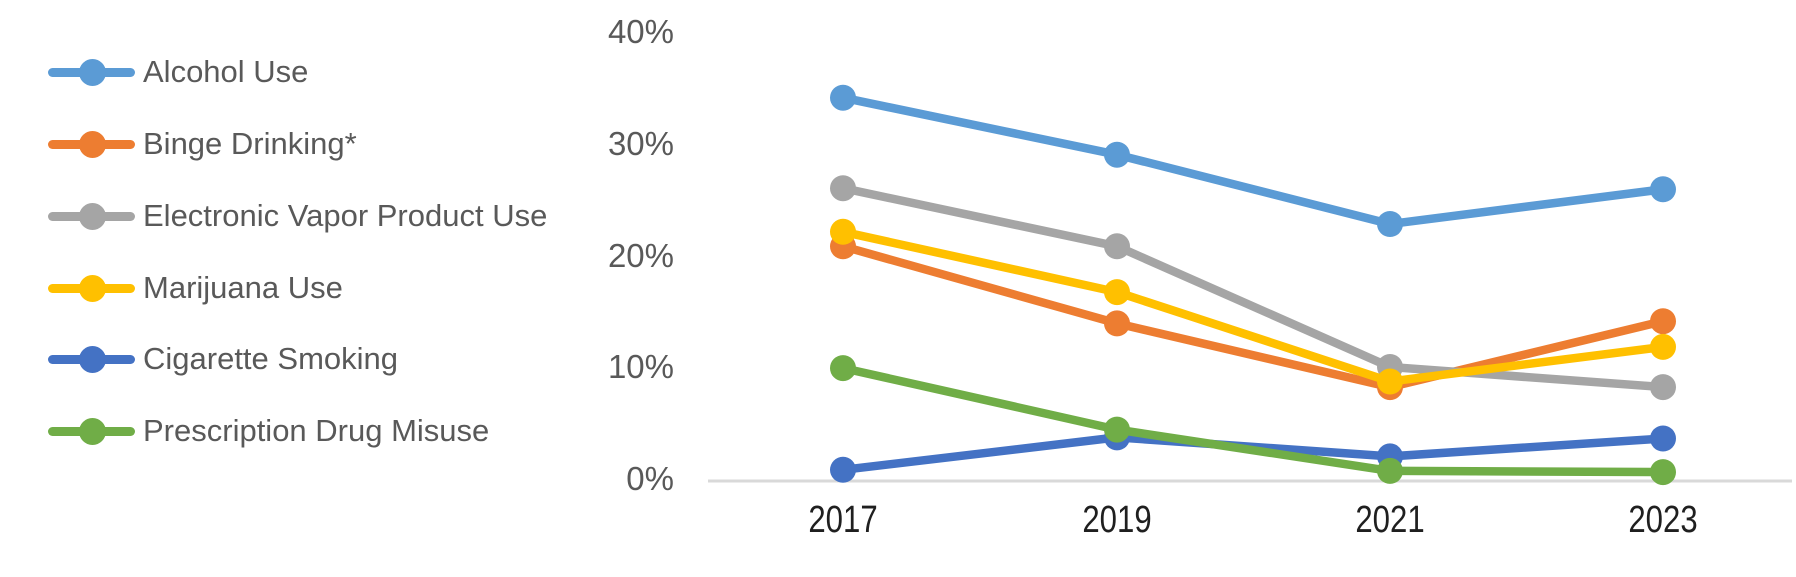 Image resolution: width=1796 pixels, height=577 pixels. I want to click on series-line-binge-drinking, so click(1253, 317).